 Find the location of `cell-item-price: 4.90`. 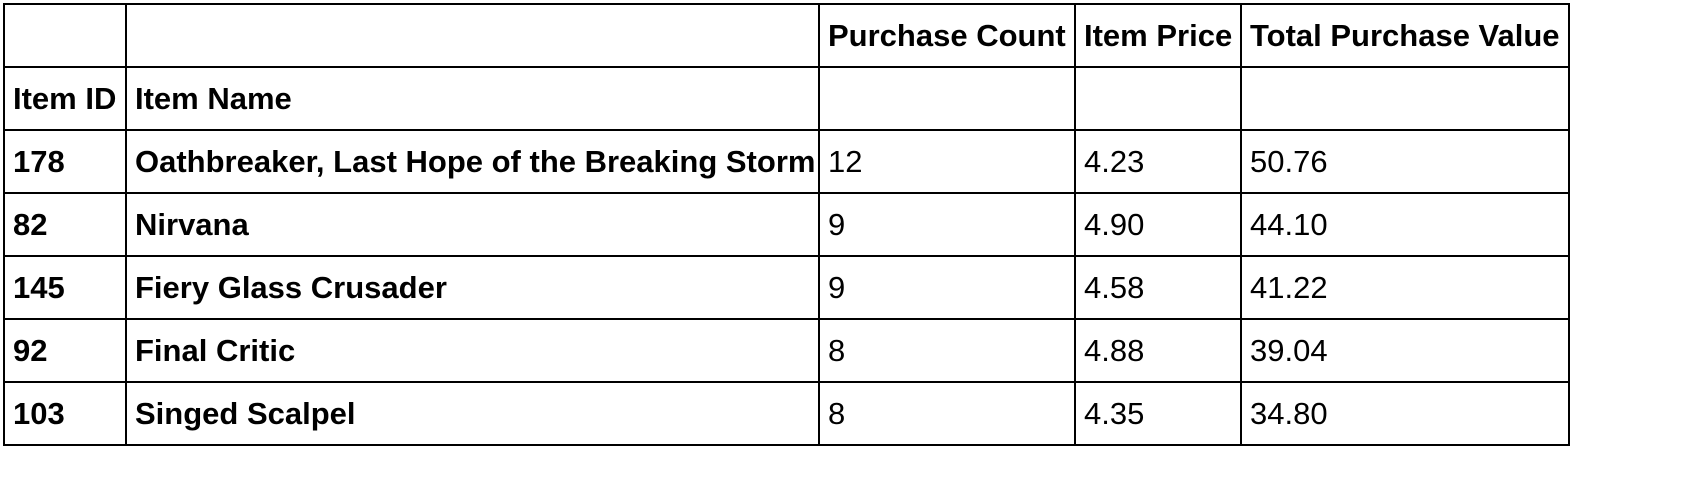

cell-item-price: 4.90 is located at coordinates (1158, 224).